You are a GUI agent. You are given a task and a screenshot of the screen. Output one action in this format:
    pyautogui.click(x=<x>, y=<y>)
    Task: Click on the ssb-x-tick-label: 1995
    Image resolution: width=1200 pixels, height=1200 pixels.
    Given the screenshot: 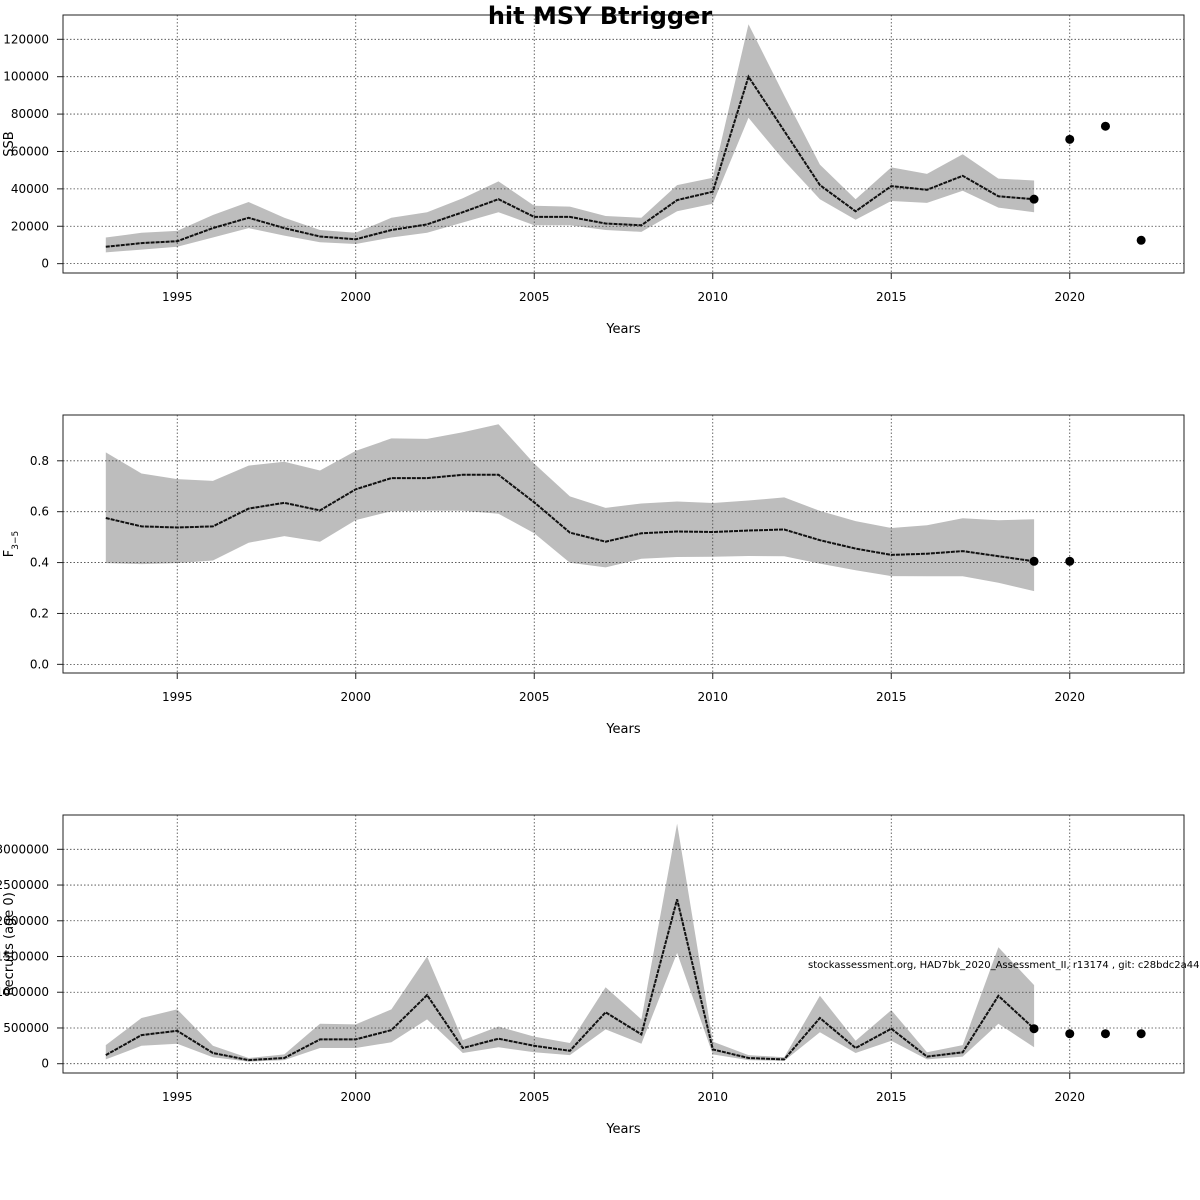 What is the action you would take?
    pyautogui.click(x=177, y=297)
    